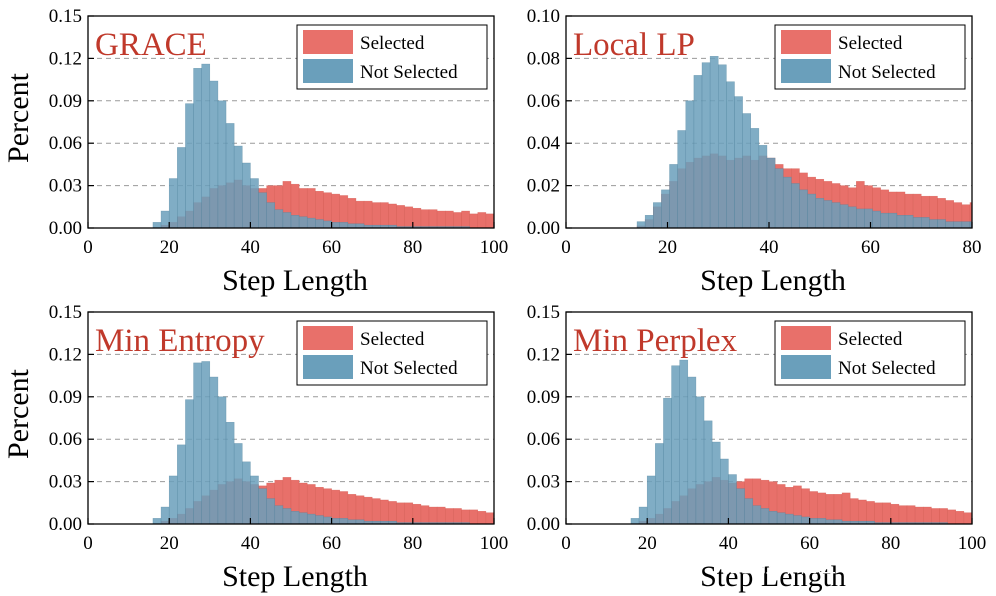 This screenshot has height=596, width=996. What do you see at coordinates (634, 45) in the screenshot?
I see `panel-title: Local LP` at bounding box center [634, 45].